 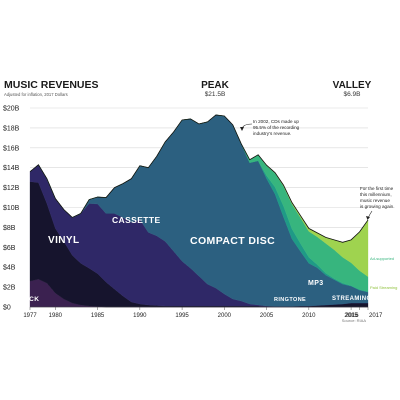 I want to click on peak-title: PEAK, so click(x=215, y=85).